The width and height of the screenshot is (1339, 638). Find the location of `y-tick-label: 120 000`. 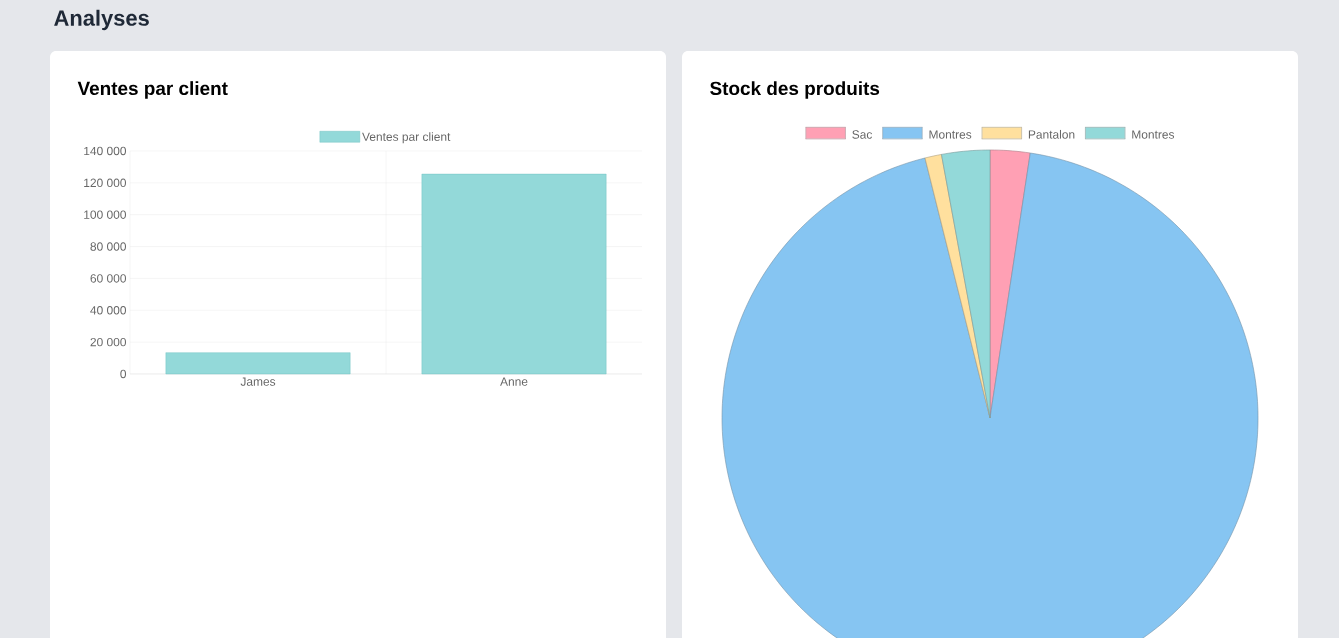

y-tick-label: 120 000 is located at coordinates (105, 183).